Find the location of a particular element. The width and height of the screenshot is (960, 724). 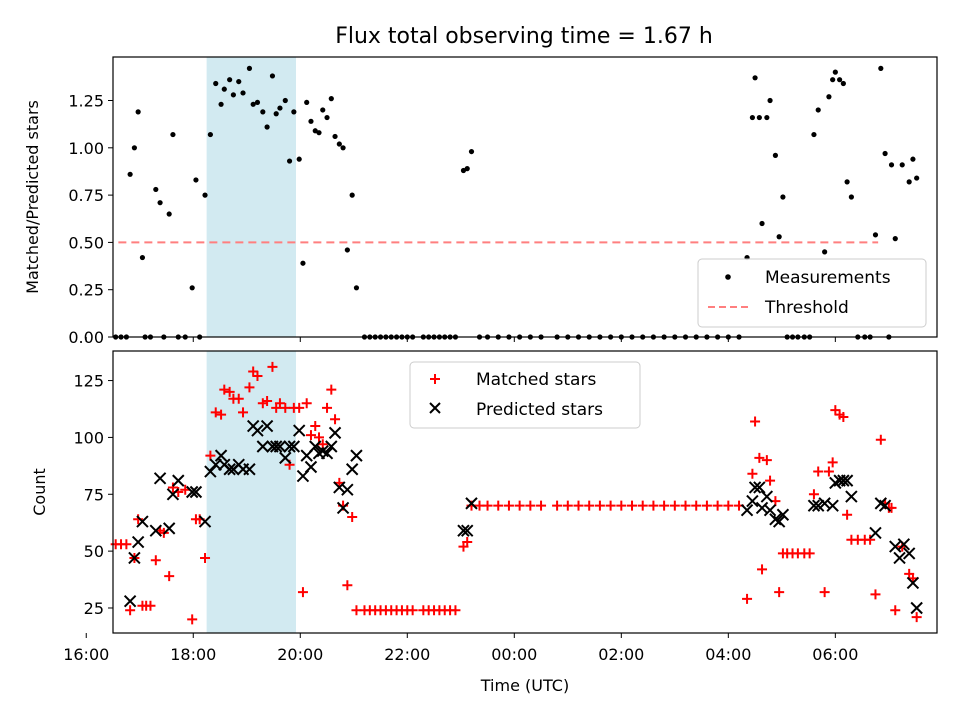

highlight-span is located at coordinates (251, 197).